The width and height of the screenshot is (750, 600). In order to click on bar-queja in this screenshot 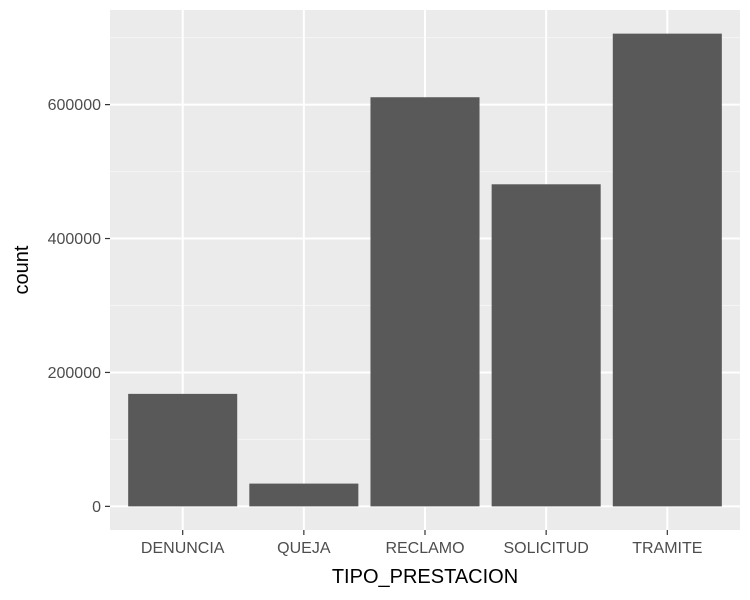, I will do `click(304, 495)`.